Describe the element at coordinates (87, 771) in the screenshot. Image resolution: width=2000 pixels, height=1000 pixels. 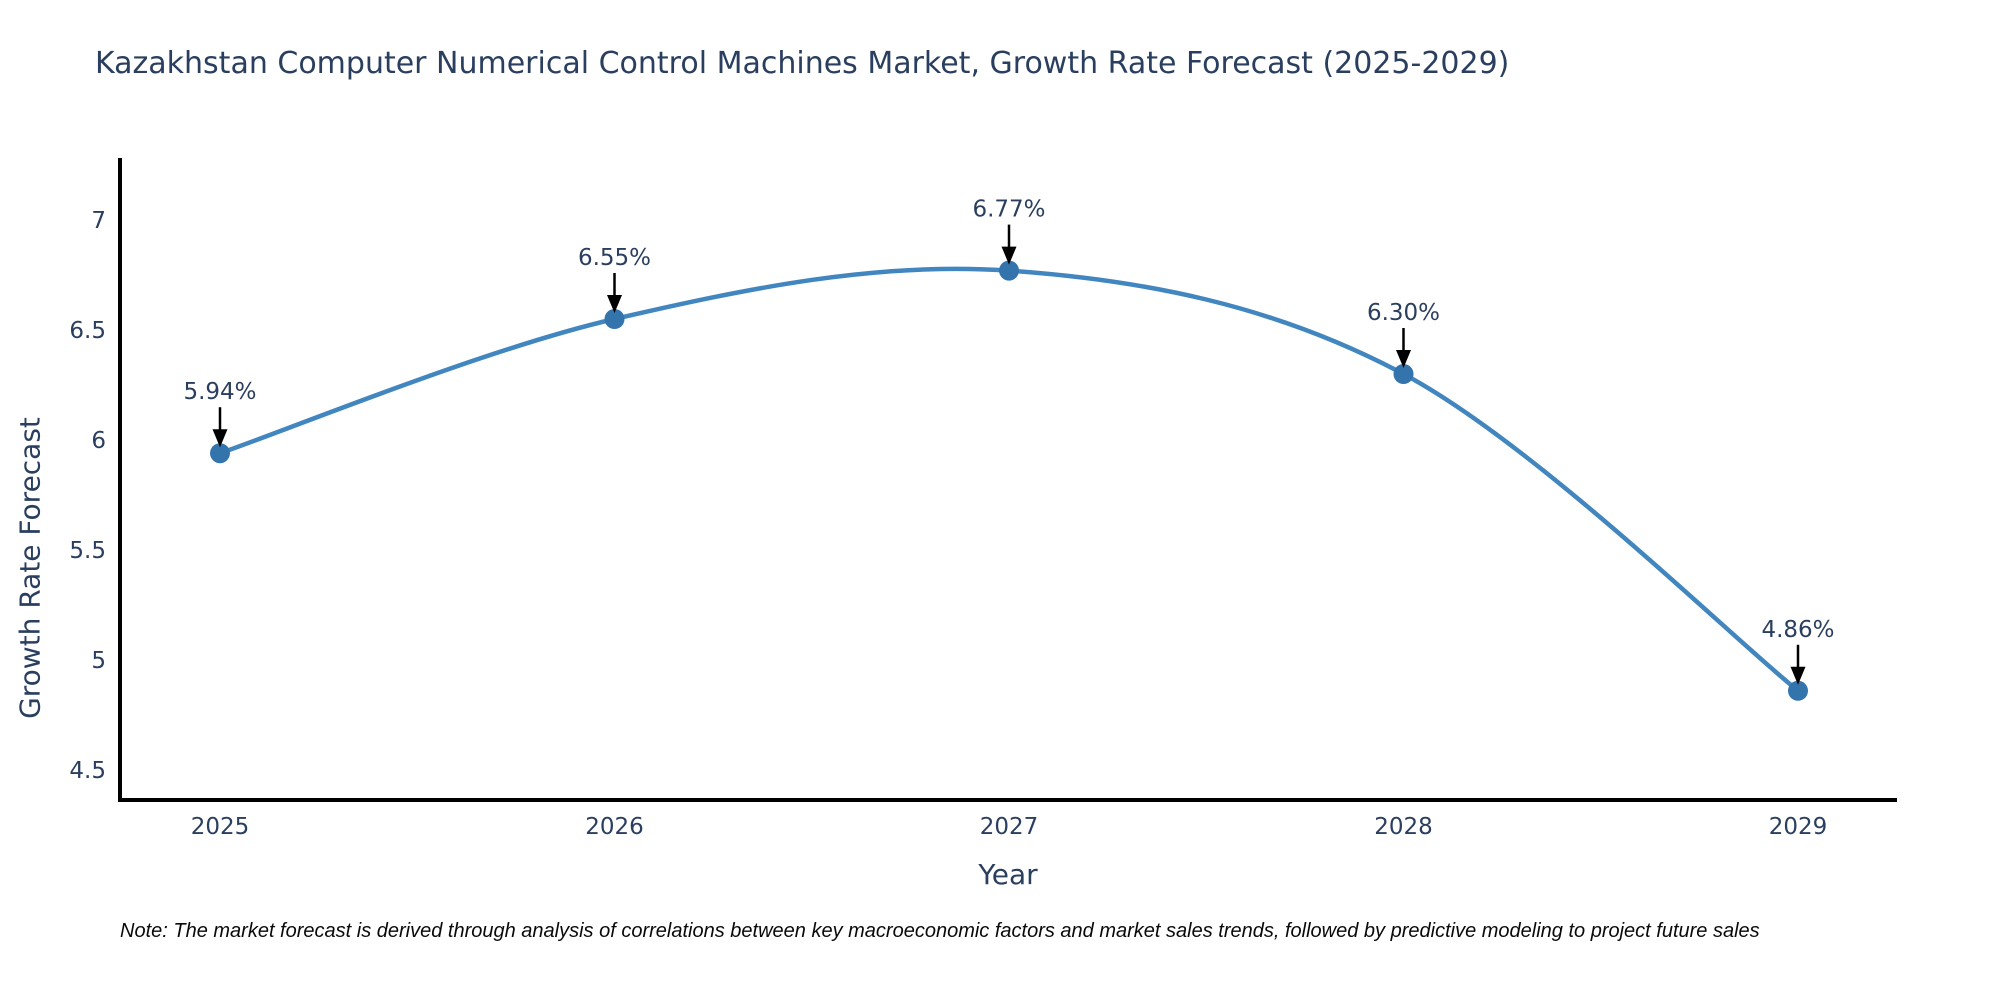
I see `y-tick-label: 4.5` at that location.